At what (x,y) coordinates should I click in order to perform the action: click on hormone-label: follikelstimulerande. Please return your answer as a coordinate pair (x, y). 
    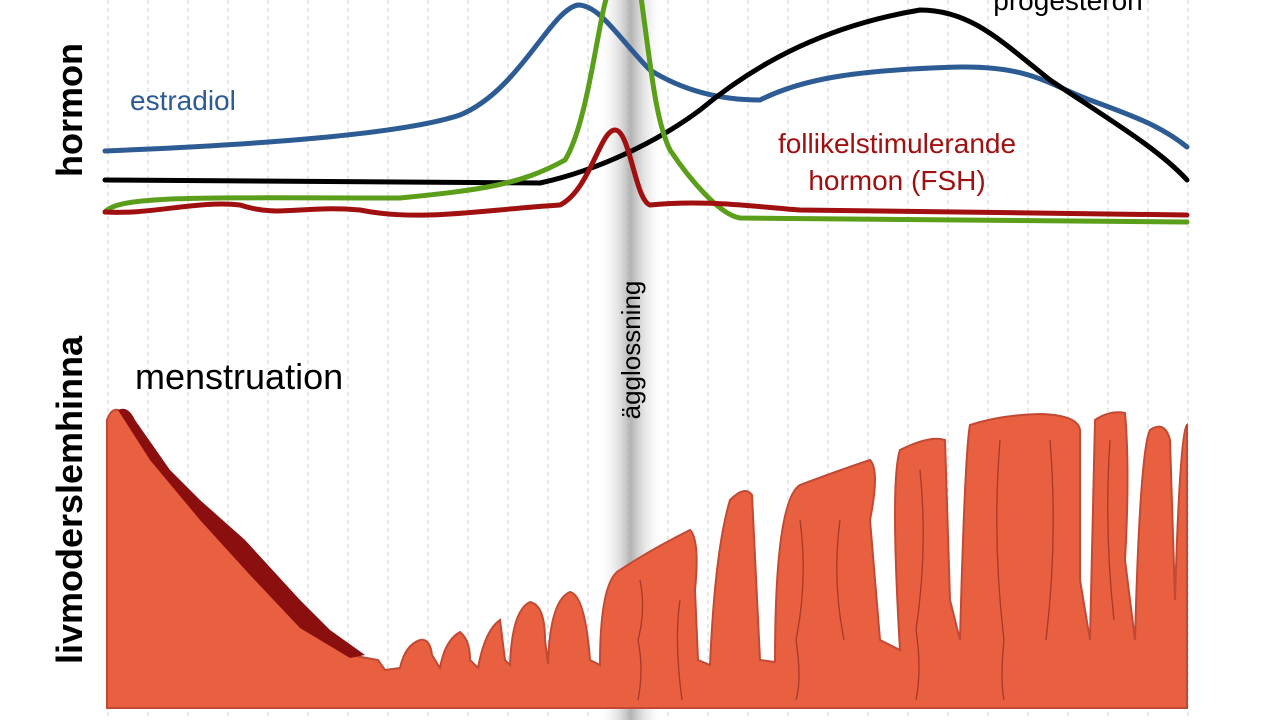
    Looking at the image, I should click on (897, 143).